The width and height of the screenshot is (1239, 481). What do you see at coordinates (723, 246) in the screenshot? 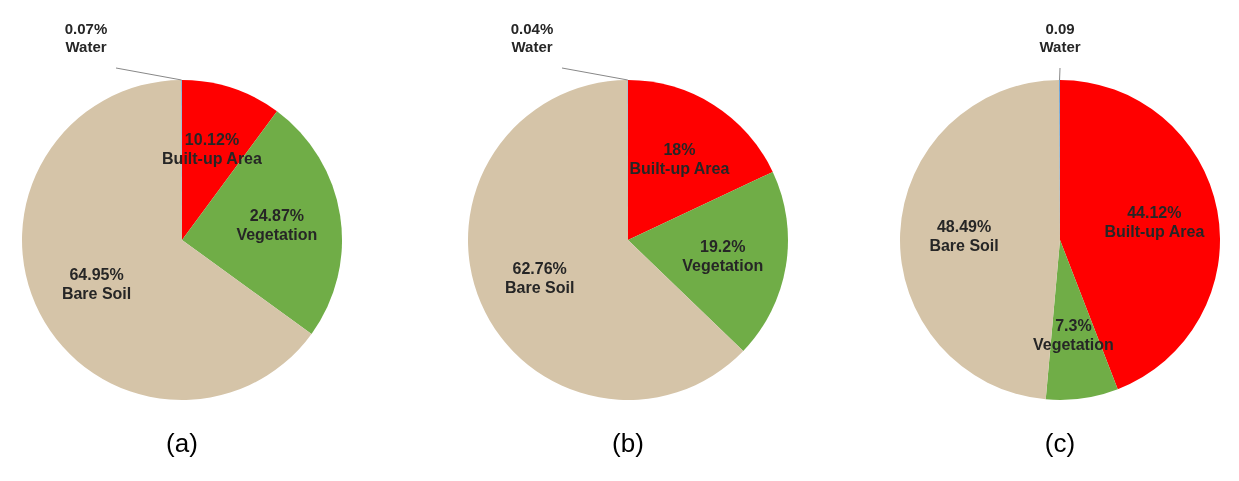
I see `data-label: 19.2%` at bounding box center [723, 246].